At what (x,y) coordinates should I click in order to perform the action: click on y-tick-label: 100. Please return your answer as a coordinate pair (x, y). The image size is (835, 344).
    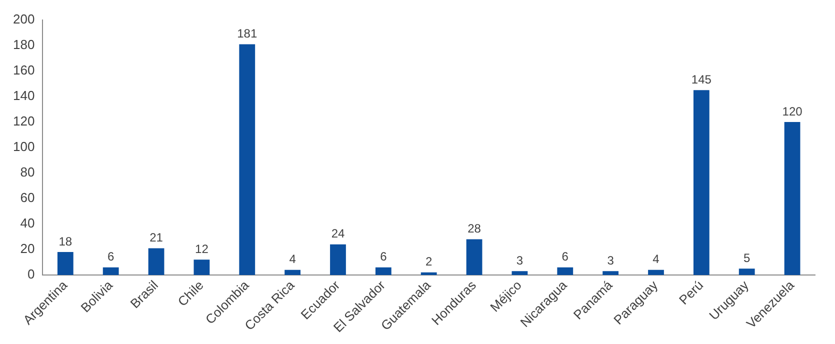
    Looking at the image, I should click on (23, 146).